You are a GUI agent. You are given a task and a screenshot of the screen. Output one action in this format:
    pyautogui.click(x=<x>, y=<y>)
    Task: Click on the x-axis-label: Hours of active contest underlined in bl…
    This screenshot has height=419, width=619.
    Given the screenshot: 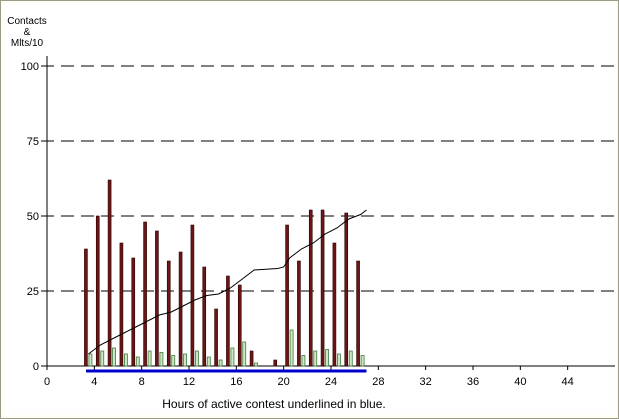 What is the action you would take?
    pyautogui.click(x=274, y=404)
    